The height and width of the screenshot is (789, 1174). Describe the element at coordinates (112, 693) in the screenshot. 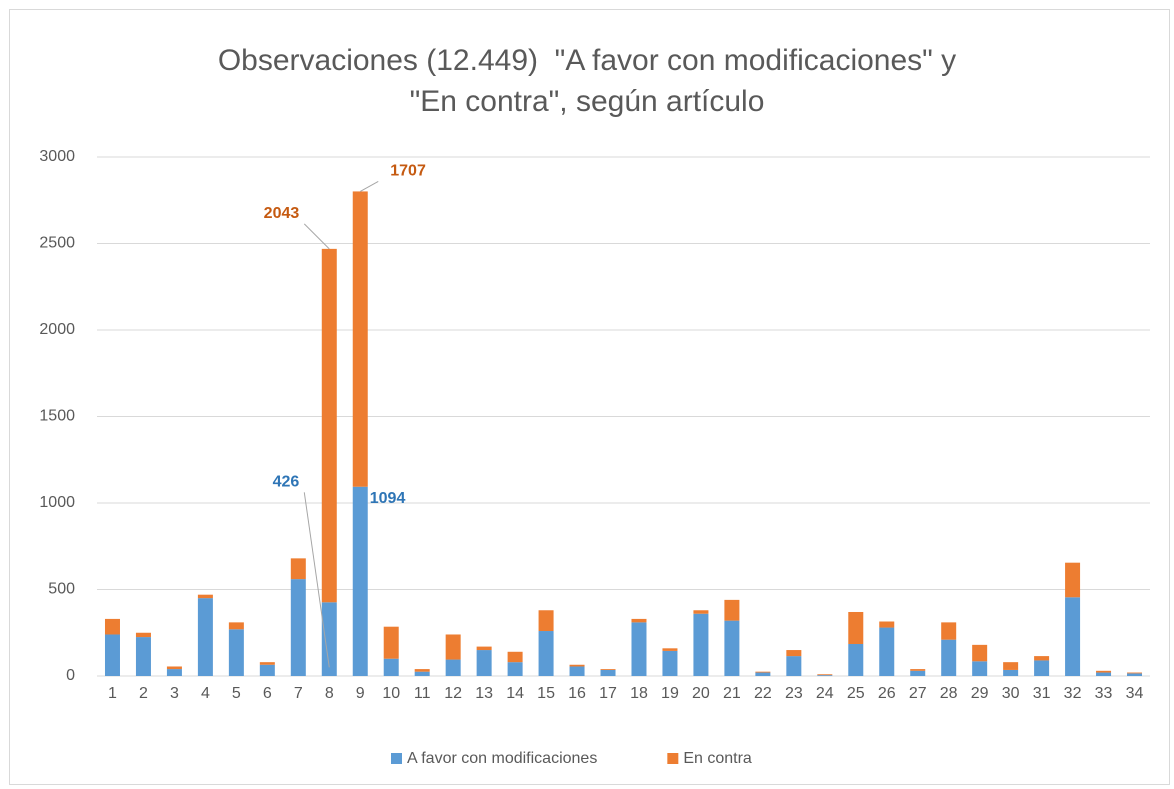

I see `x-tick-label: 1` at that location.